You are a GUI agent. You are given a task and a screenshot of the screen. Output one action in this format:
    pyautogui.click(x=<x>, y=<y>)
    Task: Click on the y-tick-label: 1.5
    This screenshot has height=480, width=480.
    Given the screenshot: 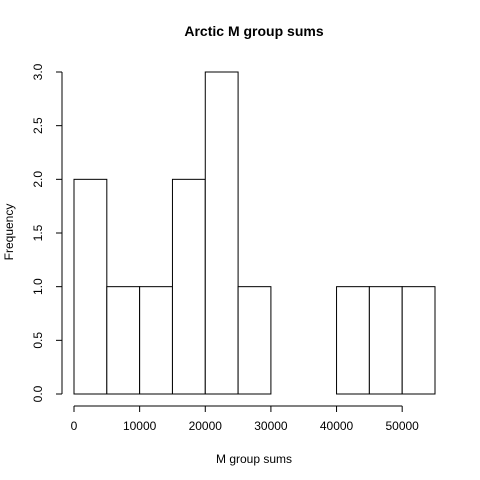 What is the action you would take?
    pyautogui.click(x=38, y=232)
    